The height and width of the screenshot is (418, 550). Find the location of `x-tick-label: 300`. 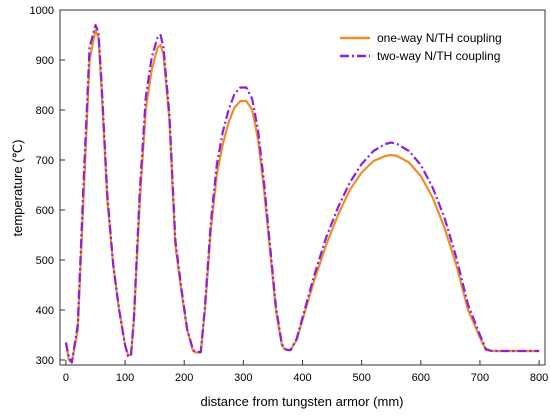

x-tick-label: 300 is located at coordinates (243, 378).